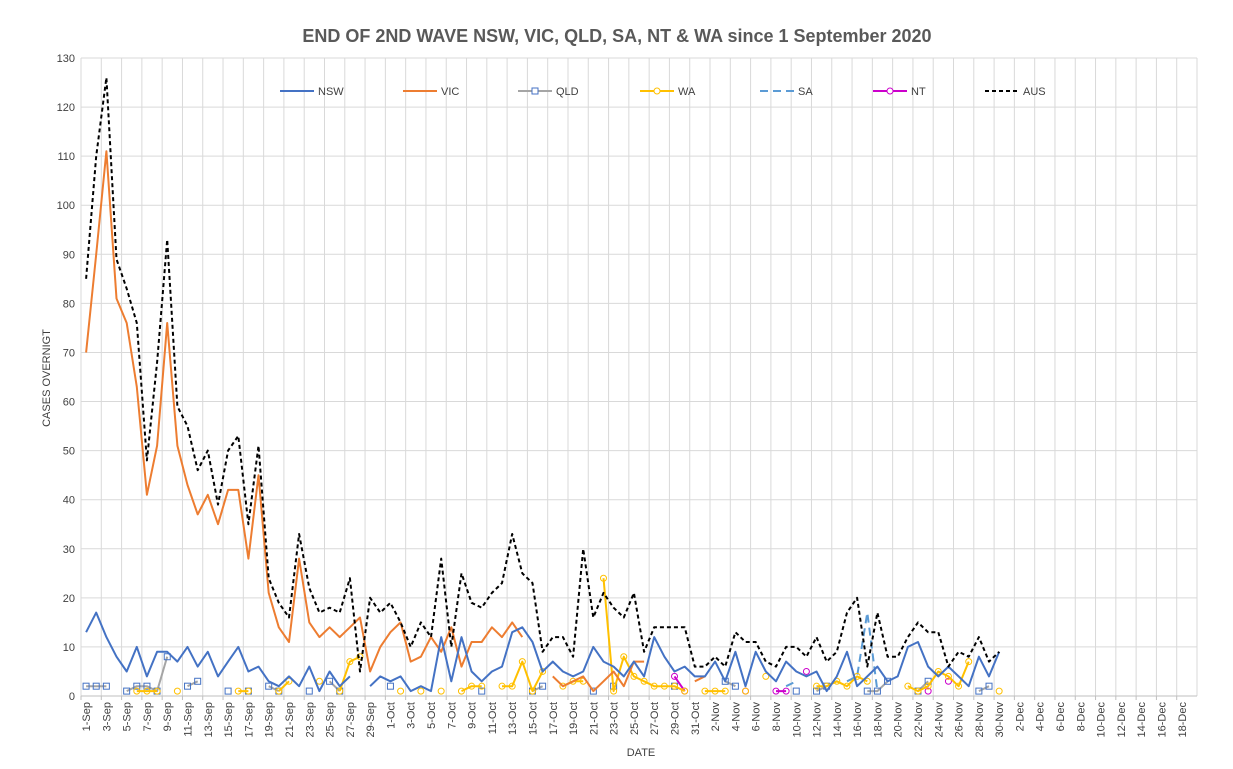  Describe the element at coordinates (290, 719) in the screenshot. I see `x-tick-label: 21-Sep` at that location.